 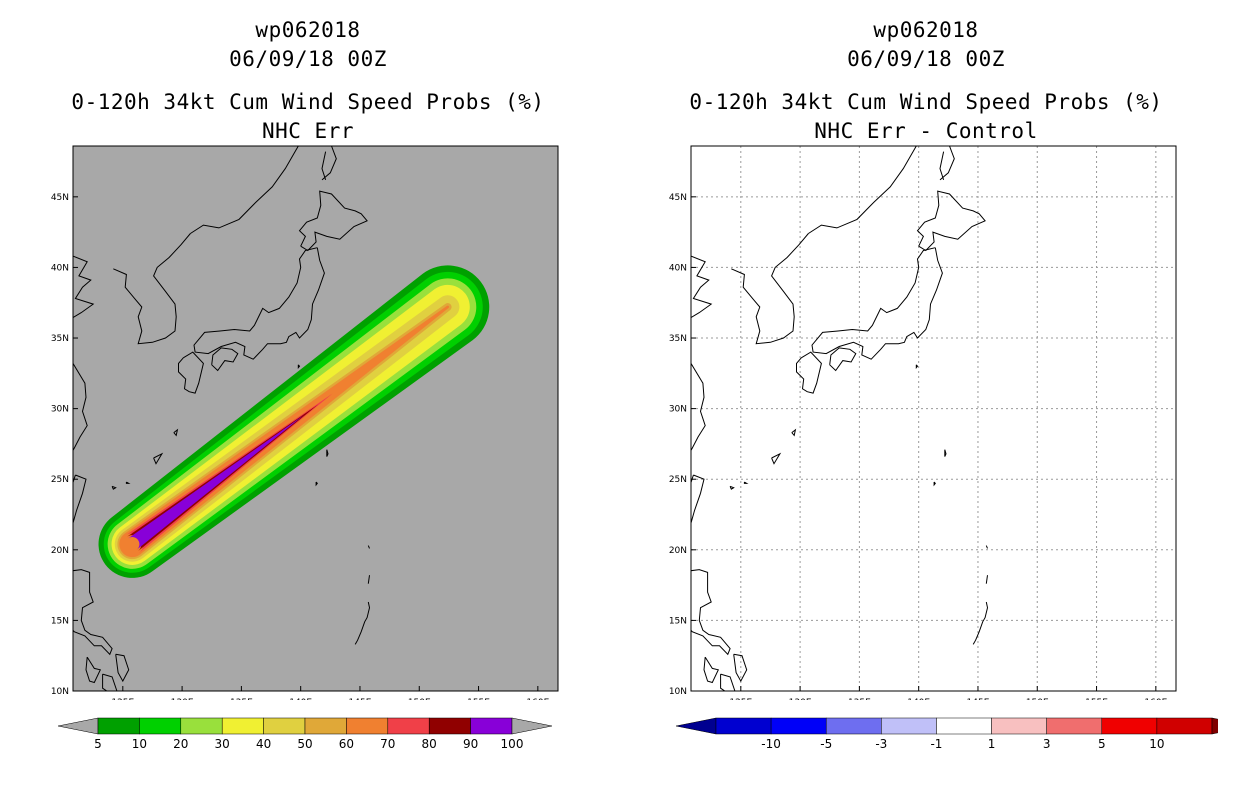 What do you see at coordinates (330, 693) in the screenshot?
I see `left-x-axis: 125E 130E 135E 140E 145E 150E 155E 160E` at bounding box center [330, 693].